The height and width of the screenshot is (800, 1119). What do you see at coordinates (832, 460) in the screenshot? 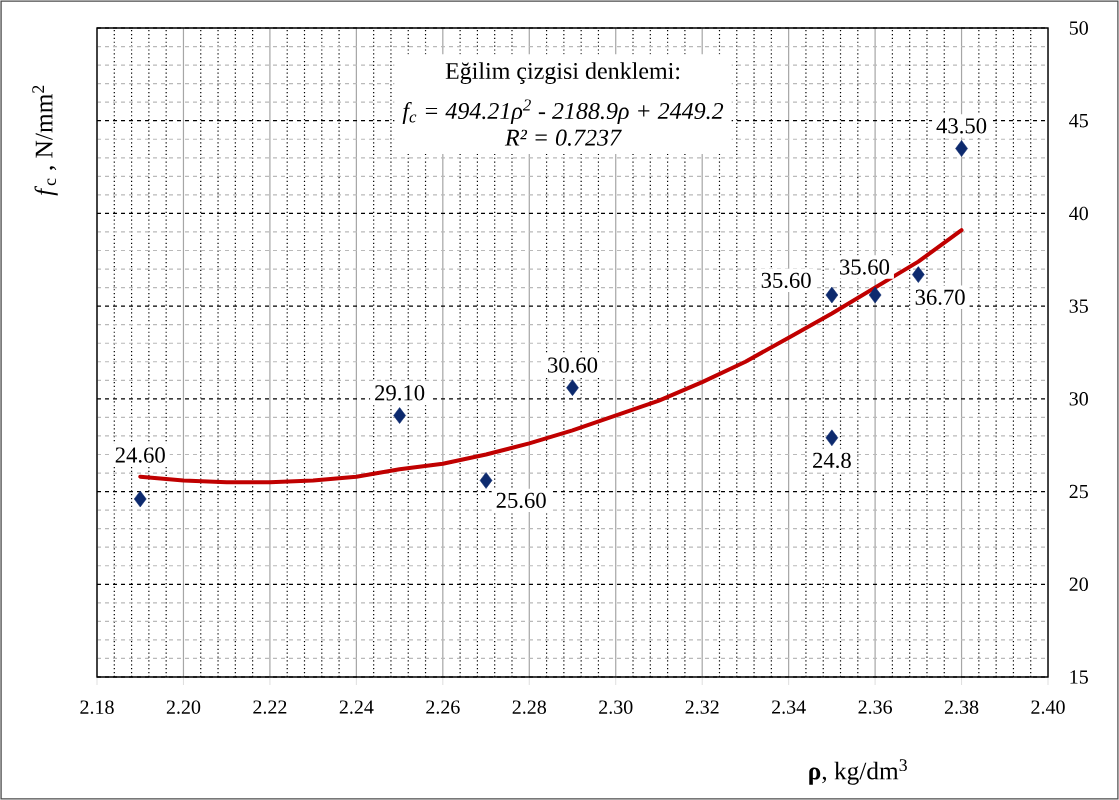
I see `annotation: 24.8` at bounding box center [832, 460].